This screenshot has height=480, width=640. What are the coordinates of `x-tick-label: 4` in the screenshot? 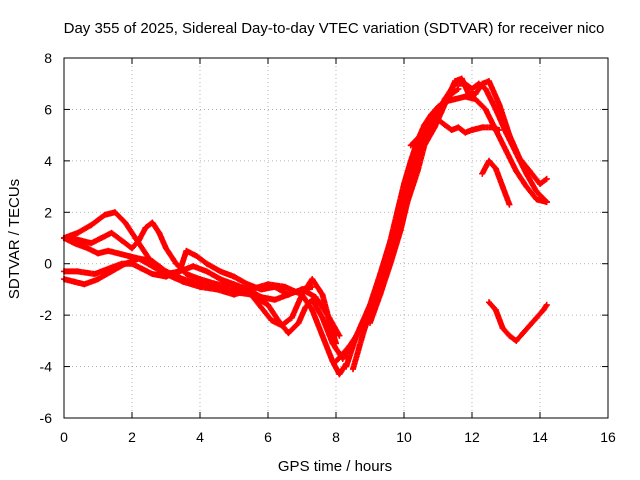 It's located at (200, 437).